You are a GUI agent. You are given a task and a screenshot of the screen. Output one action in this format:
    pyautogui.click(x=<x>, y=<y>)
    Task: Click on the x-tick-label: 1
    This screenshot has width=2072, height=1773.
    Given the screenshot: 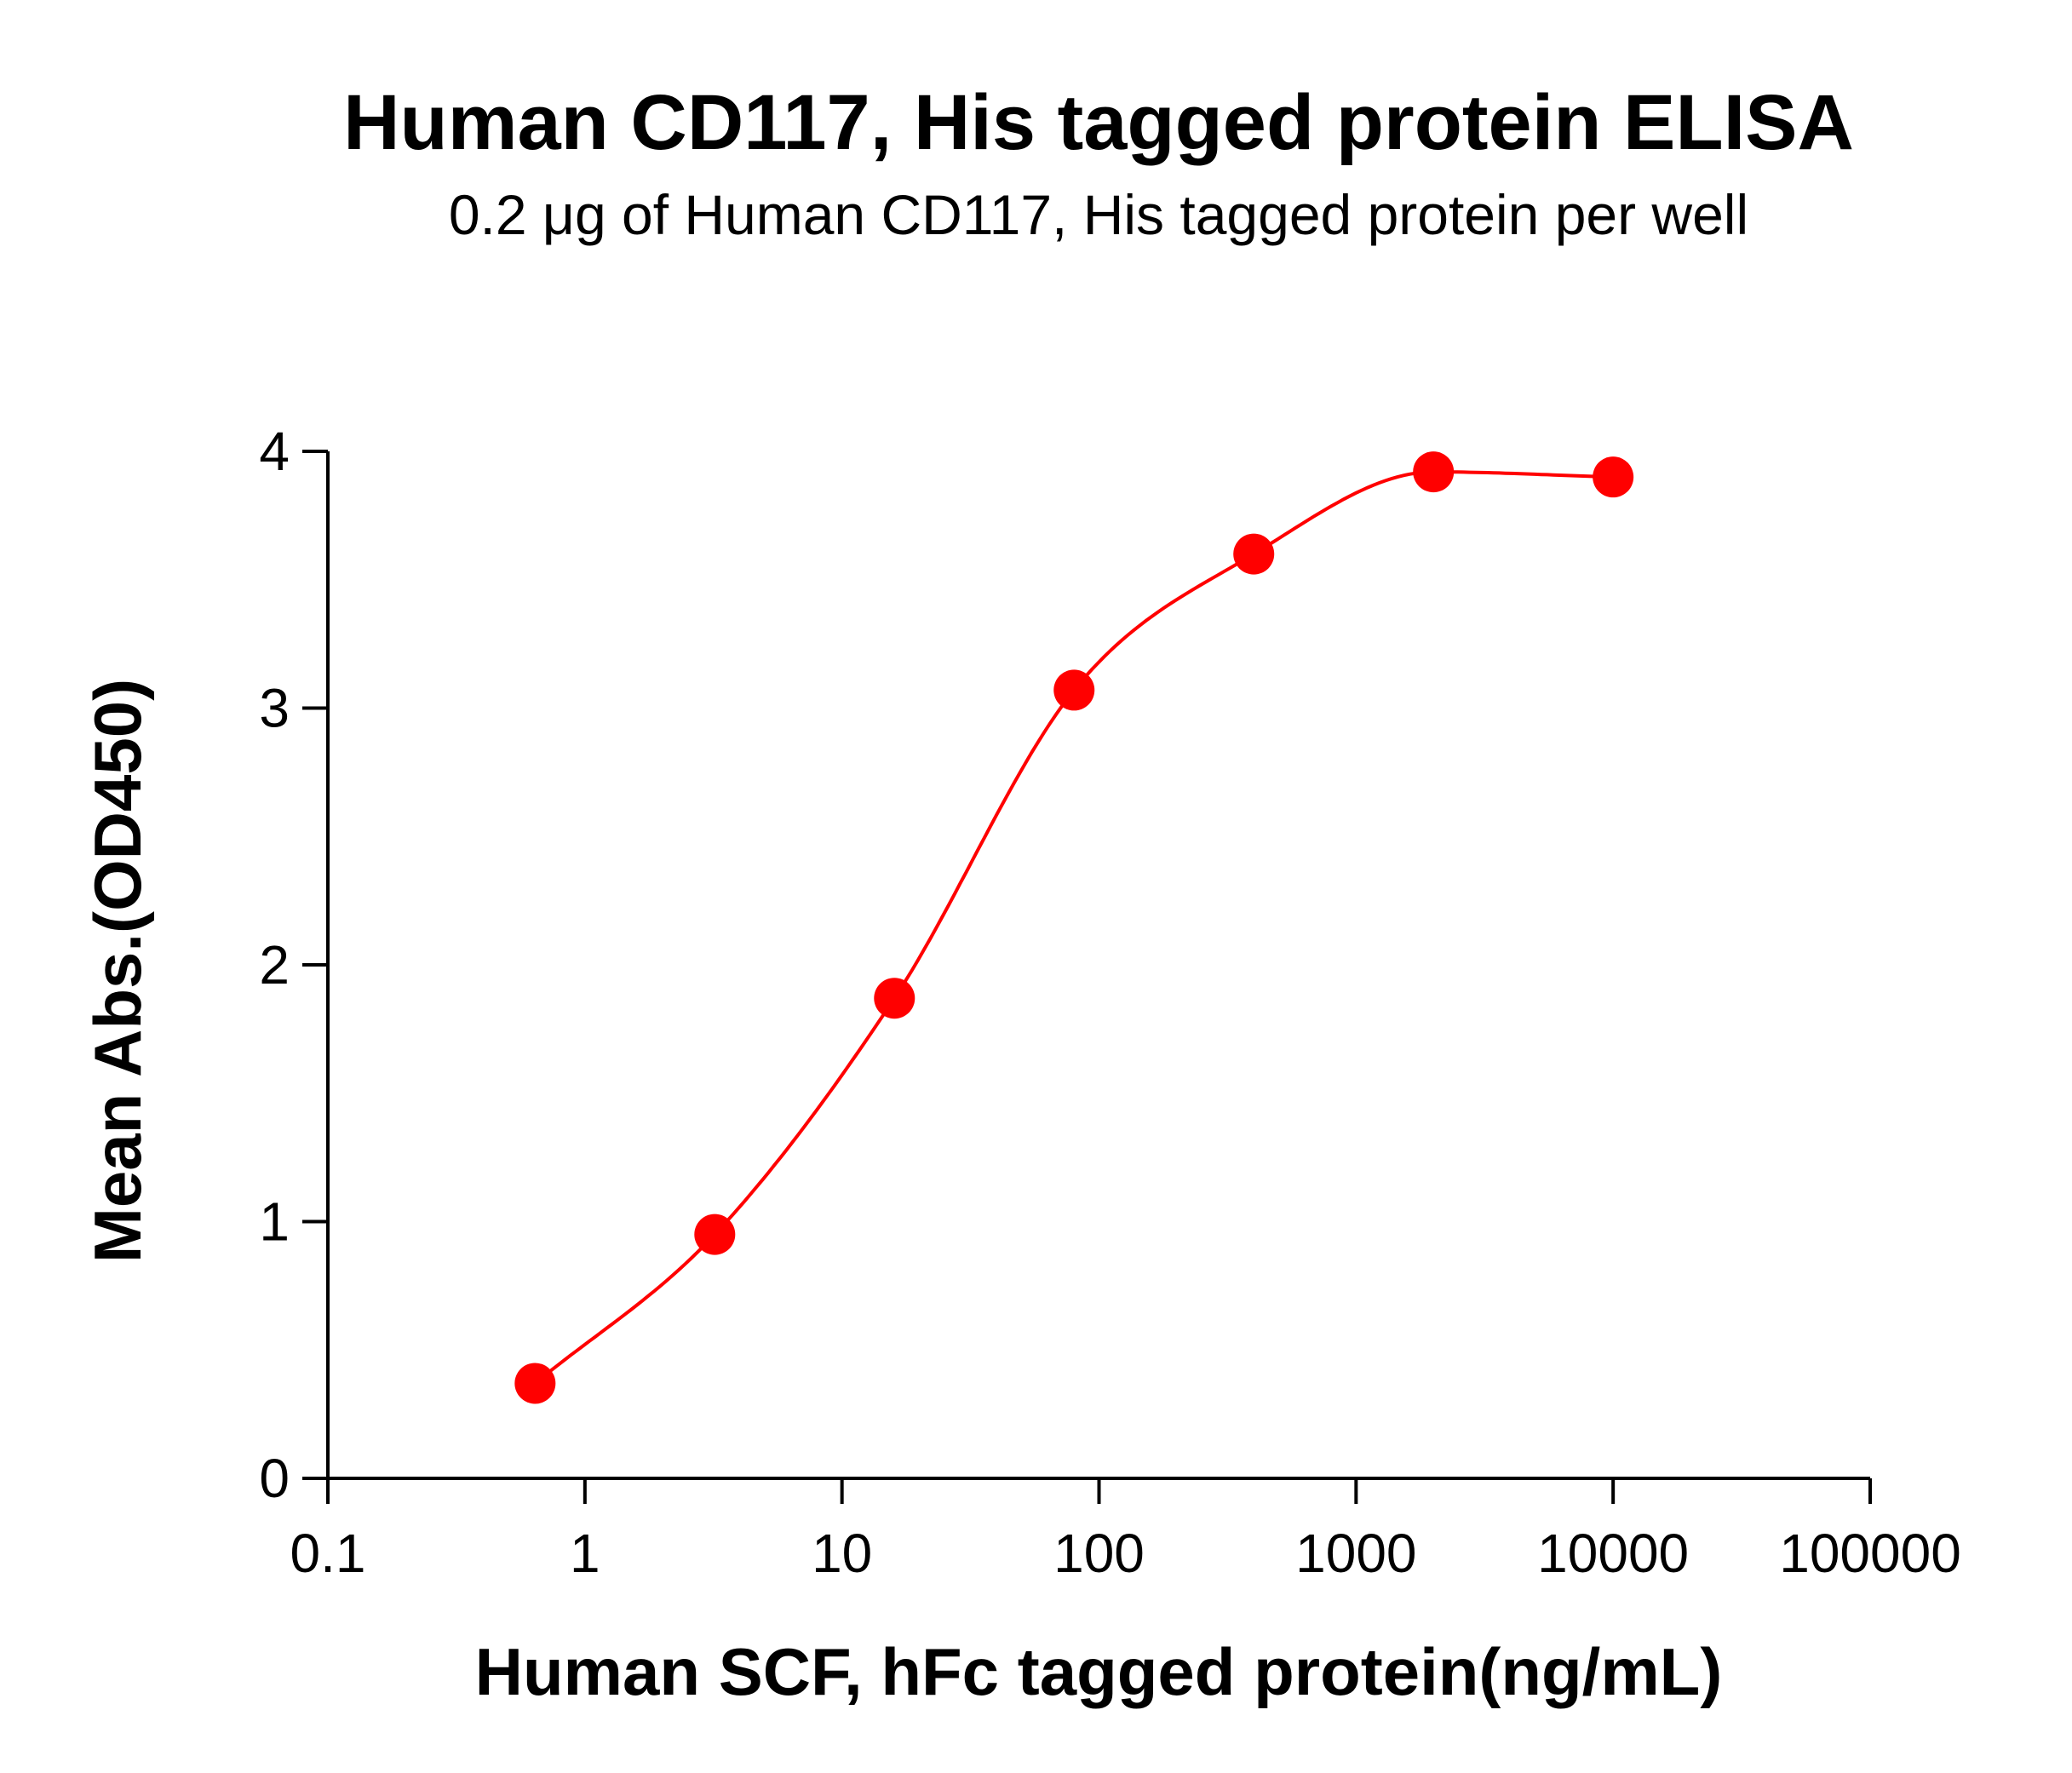 What is the action you would take?
    pyautogui.click(x=585, y=1553)
    